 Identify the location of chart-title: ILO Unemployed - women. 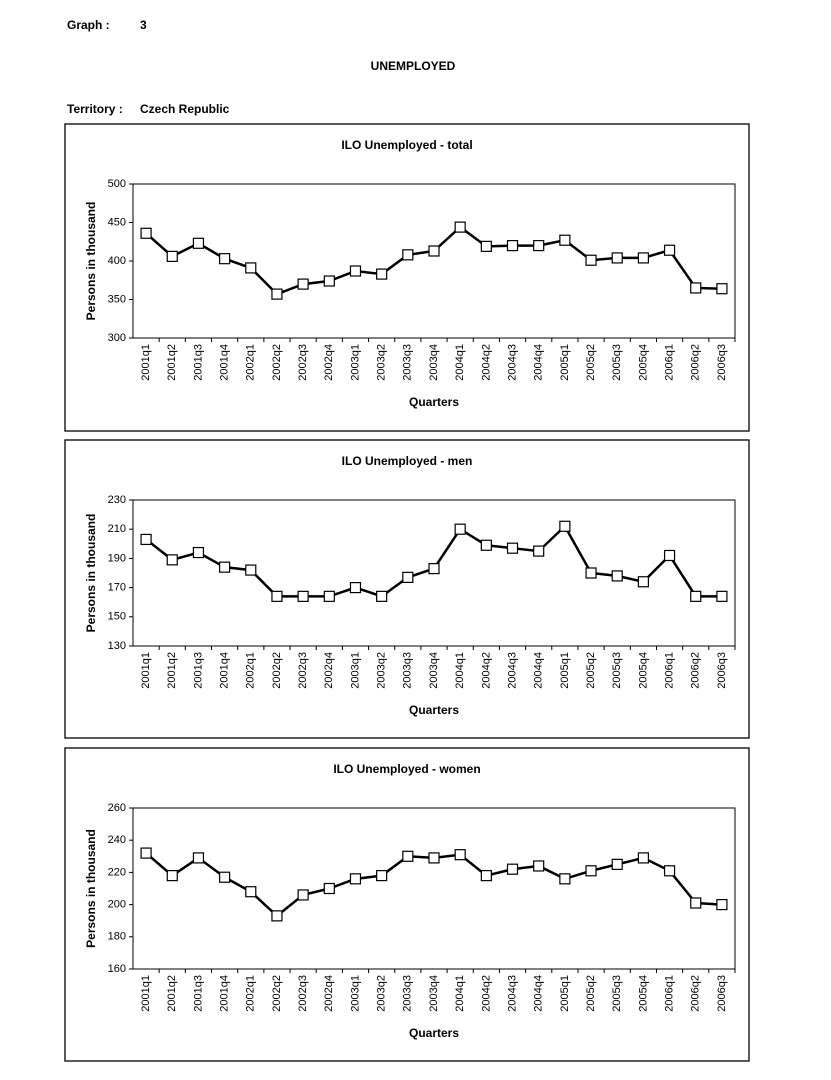
(406, 769).